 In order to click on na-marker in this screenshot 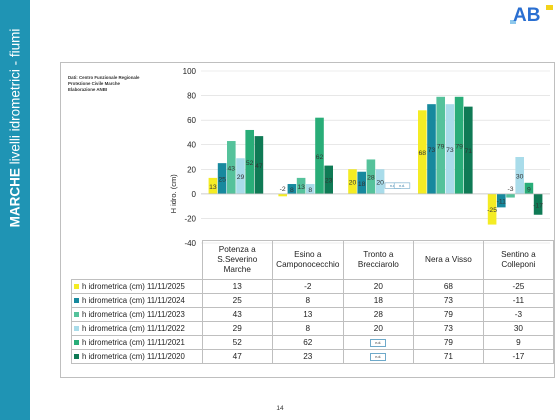, I will do `click(402, 185)`.